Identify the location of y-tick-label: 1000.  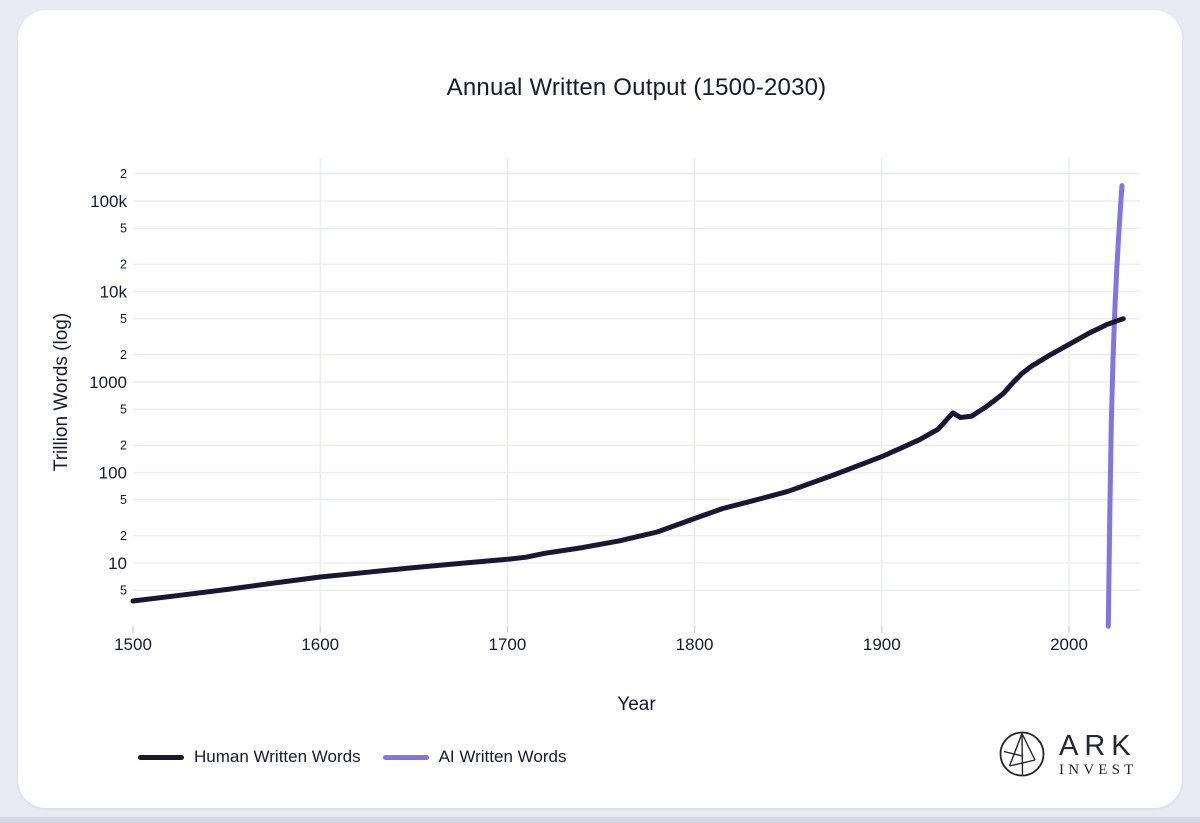
(108, 382).